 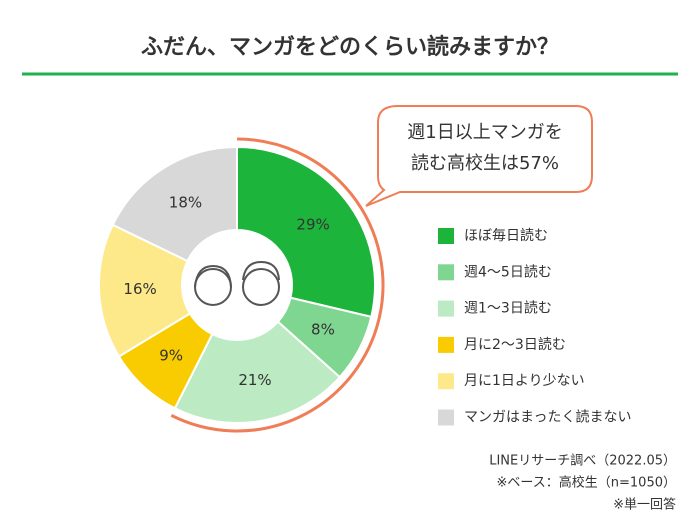 I want to click on slice-label: 21%, so click(x=254, y=380).